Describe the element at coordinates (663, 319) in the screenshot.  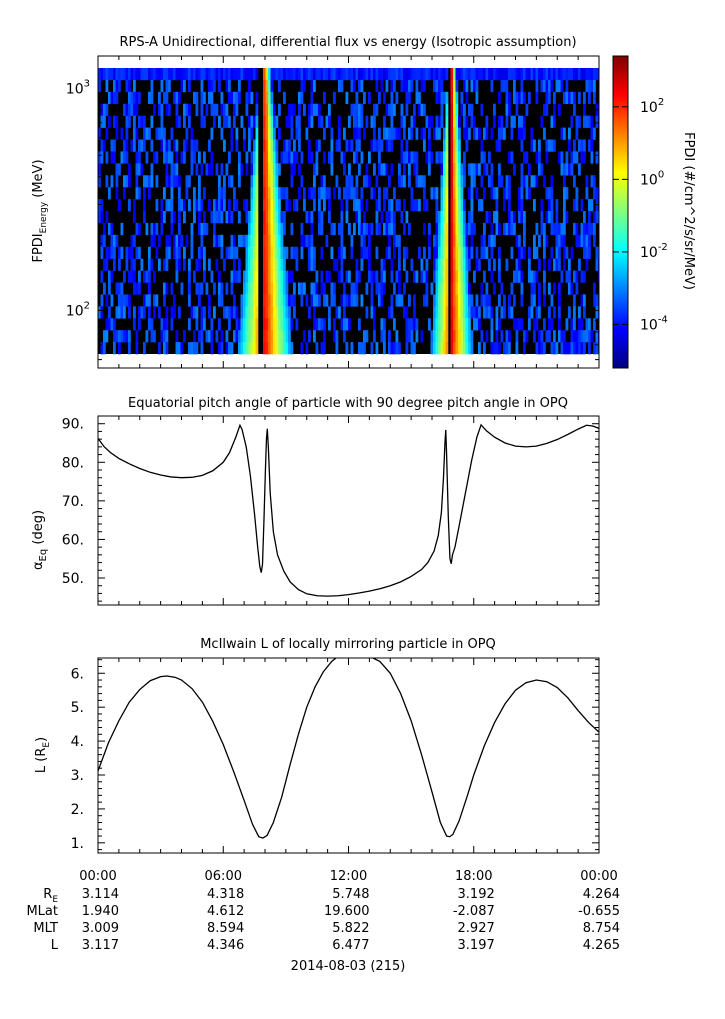
I see `tick-exponent: -4` at that location.